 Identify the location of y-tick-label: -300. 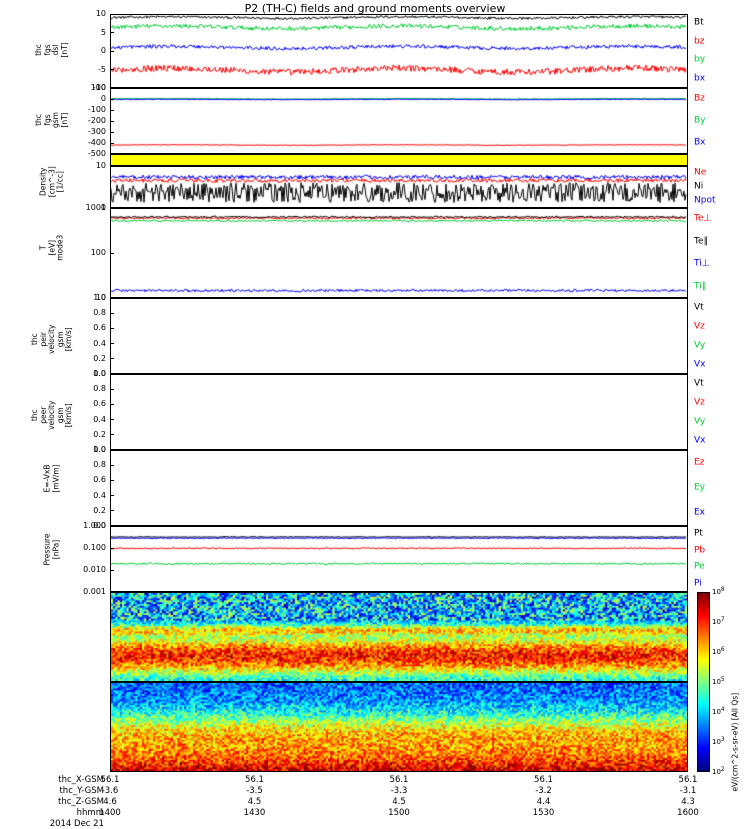
(96, 131).